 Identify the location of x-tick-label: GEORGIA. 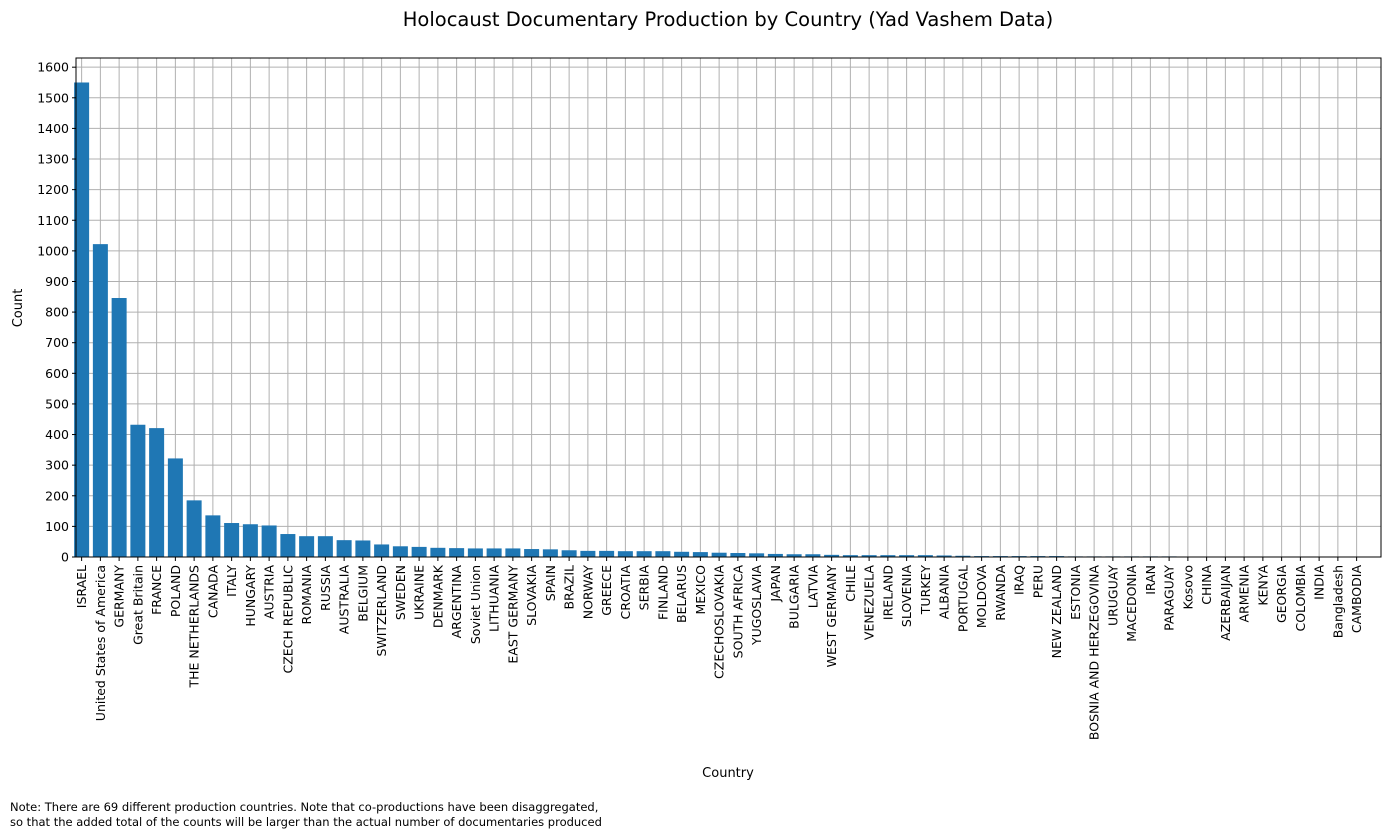
(1281, 594).